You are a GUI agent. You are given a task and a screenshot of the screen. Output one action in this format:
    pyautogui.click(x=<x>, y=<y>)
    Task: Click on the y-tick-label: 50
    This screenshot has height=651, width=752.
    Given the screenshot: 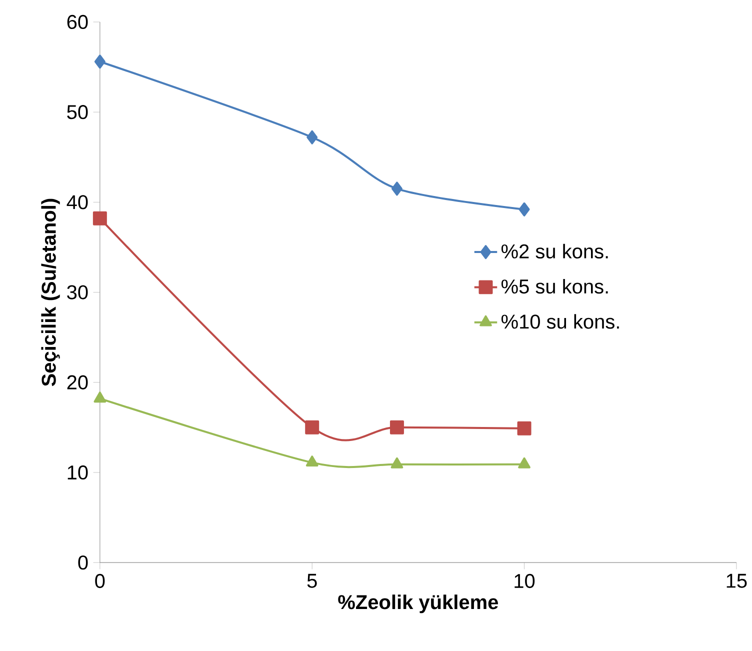 What is the action you would take?
    pyautogui.click(x=77, y=112)
    